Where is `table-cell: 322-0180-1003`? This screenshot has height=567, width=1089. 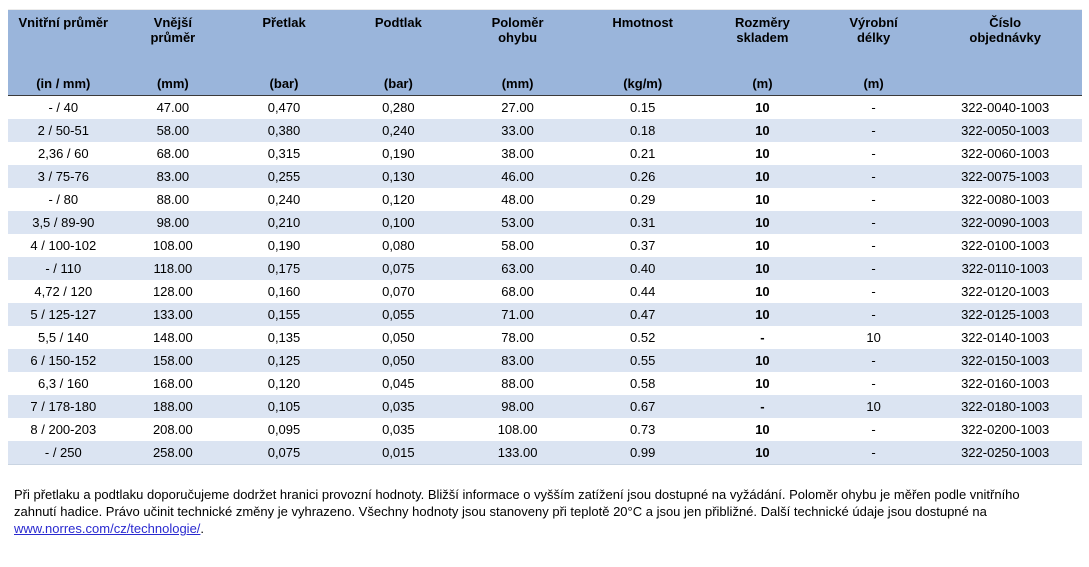 table-cell: 322-0180-1003 is located at coordinates (1005, 406).